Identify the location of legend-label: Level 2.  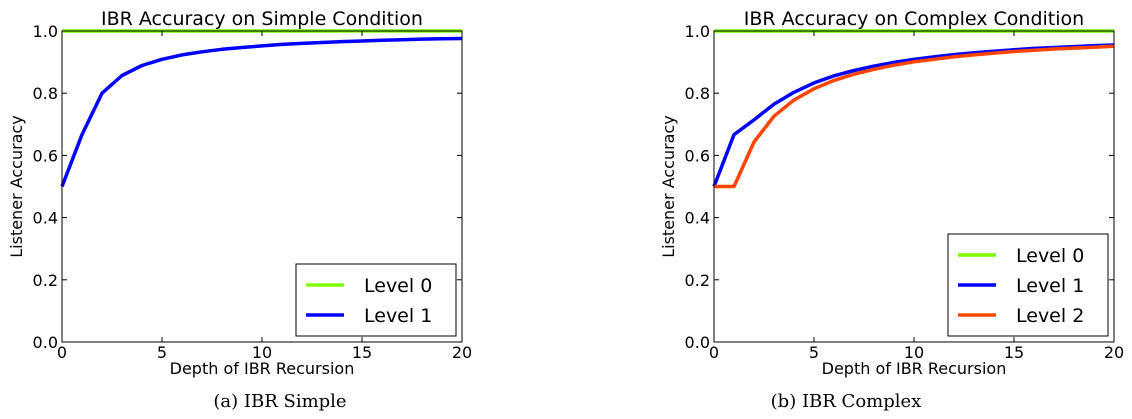
(1050, 316).